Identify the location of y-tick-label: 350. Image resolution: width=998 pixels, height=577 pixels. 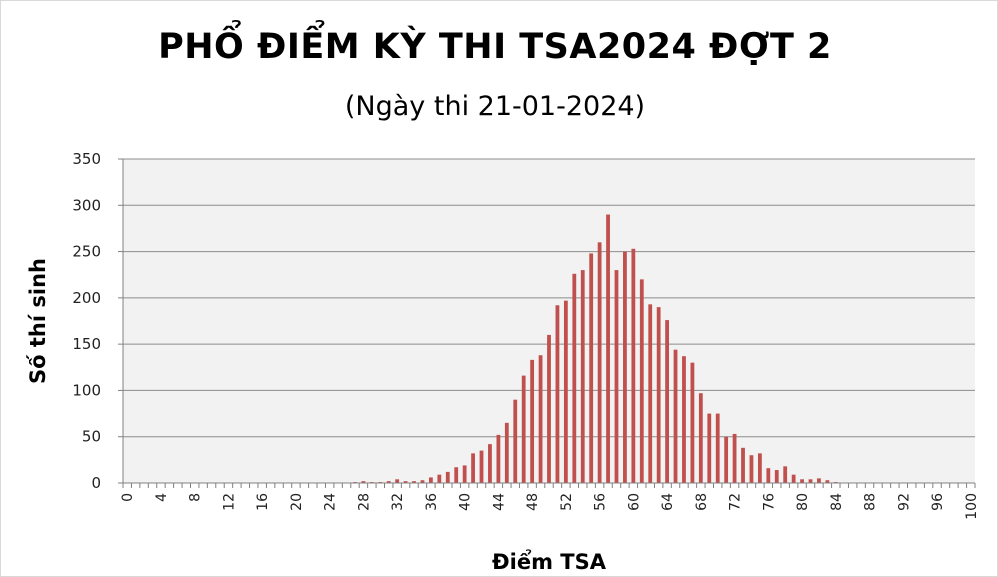
(86, 159).